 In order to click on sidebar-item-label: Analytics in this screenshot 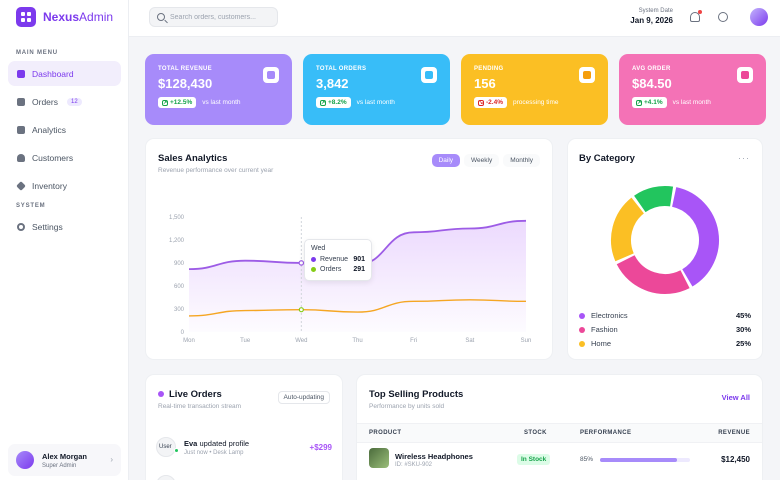, I will do `click(49, 129)`.